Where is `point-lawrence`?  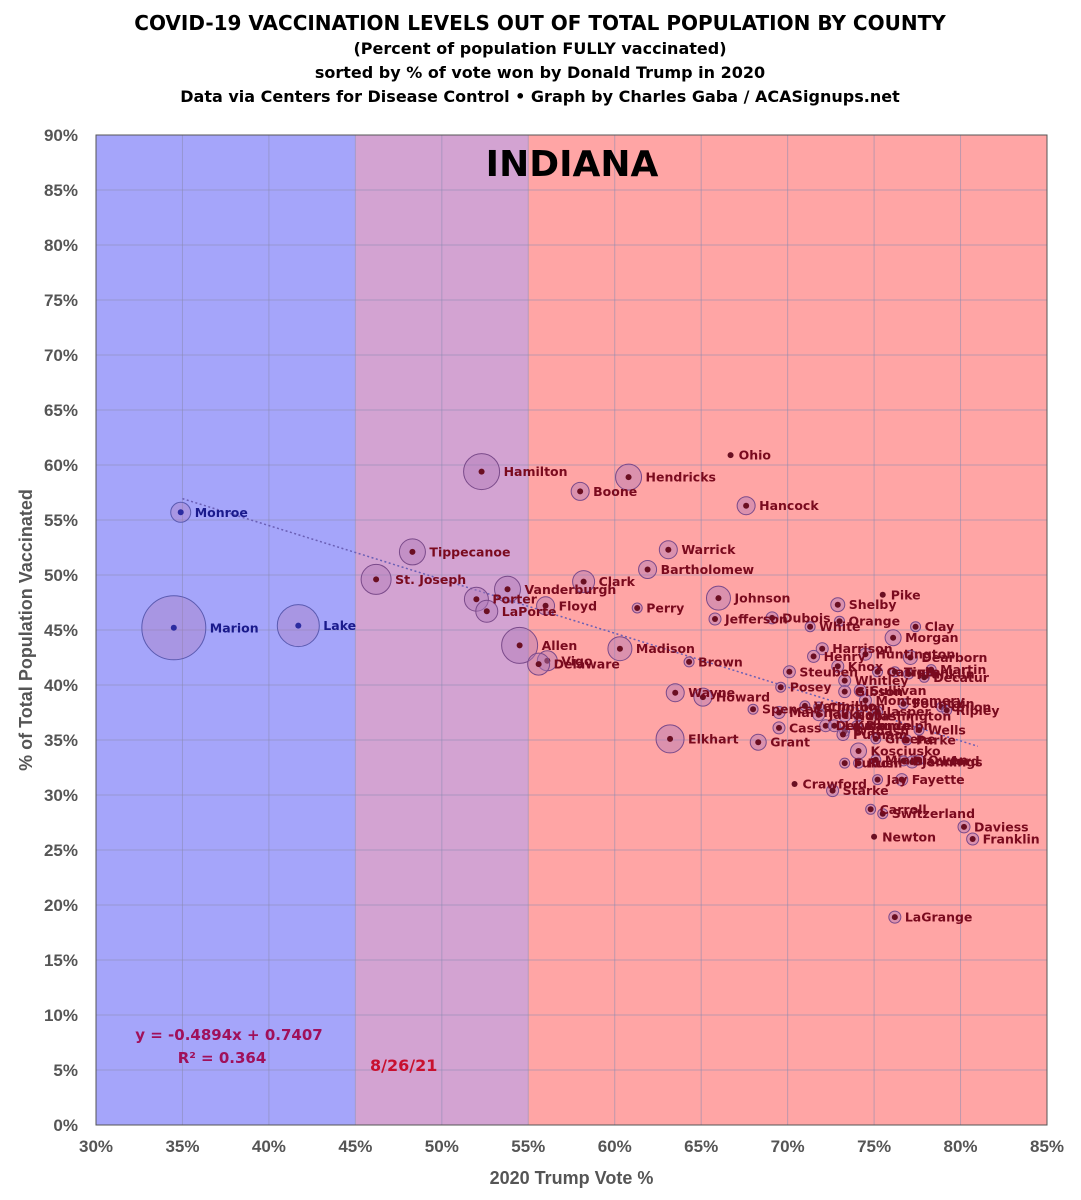
point-lawrence is located at coordinates (834, 725).